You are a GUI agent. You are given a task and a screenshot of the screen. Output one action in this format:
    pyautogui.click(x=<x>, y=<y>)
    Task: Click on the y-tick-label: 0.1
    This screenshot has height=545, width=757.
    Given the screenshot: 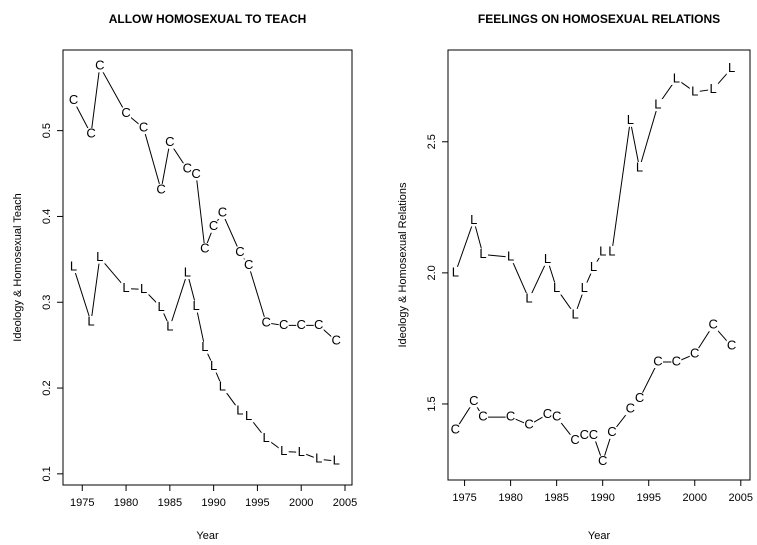 What is the action you would take?
    pyautogui.click(x=47, y=473)
    